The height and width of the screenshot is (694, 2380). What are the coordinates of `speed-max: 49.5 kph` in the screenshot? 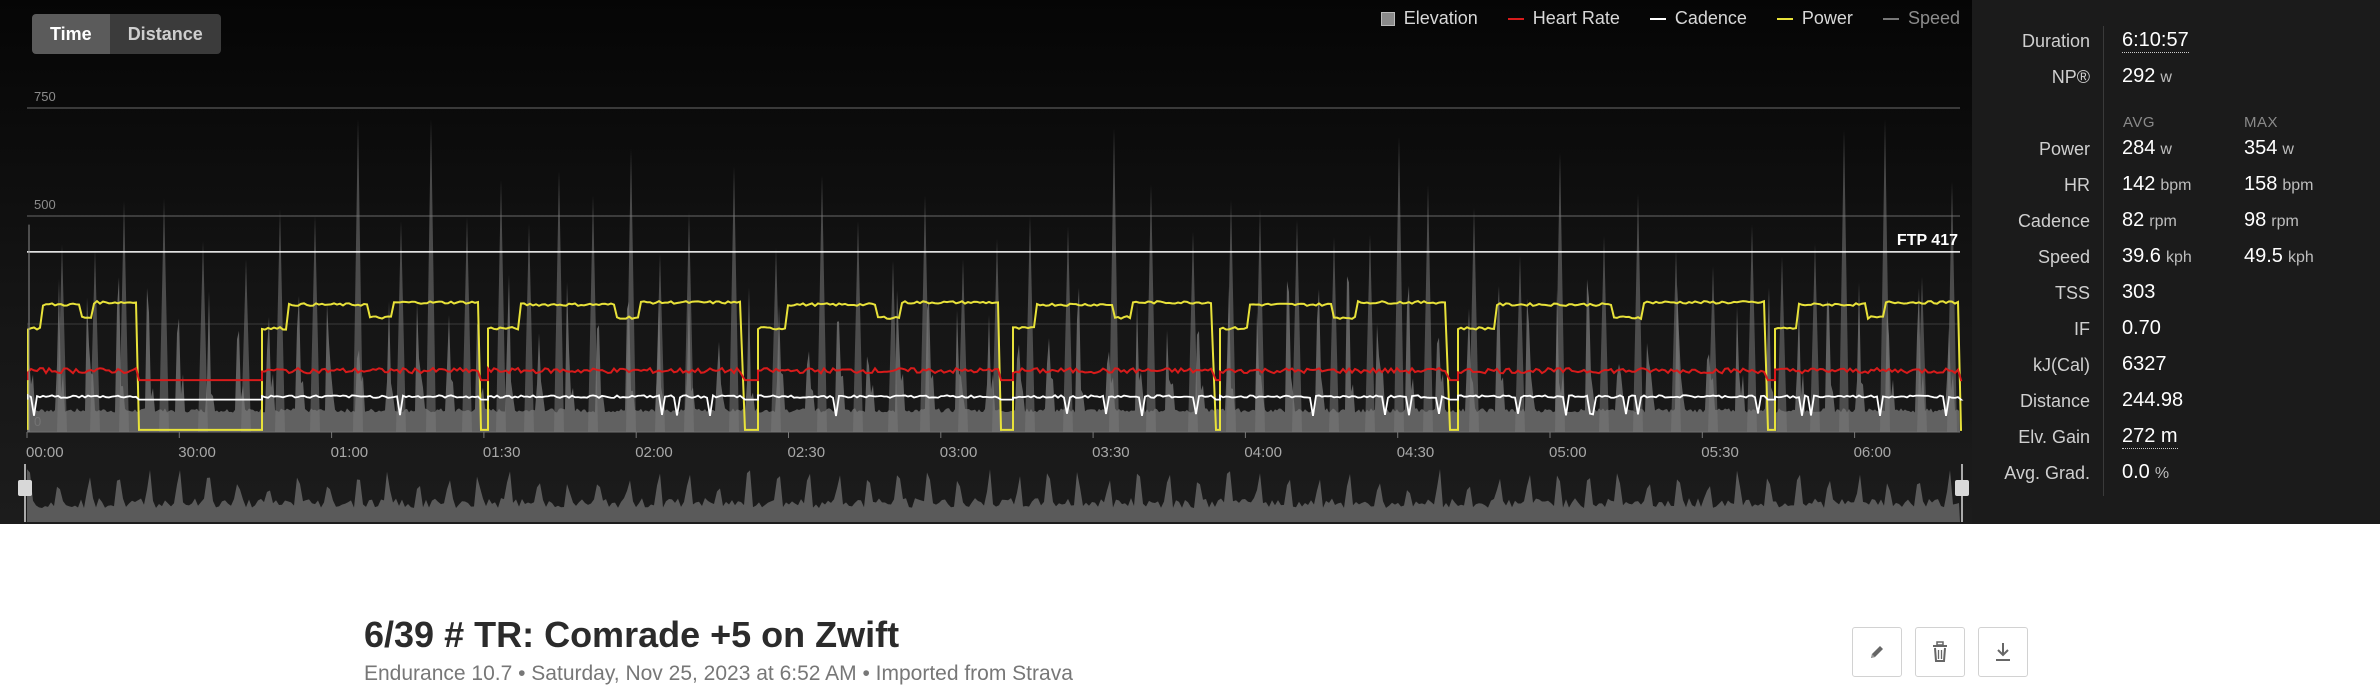 It's located at (2279, 256).